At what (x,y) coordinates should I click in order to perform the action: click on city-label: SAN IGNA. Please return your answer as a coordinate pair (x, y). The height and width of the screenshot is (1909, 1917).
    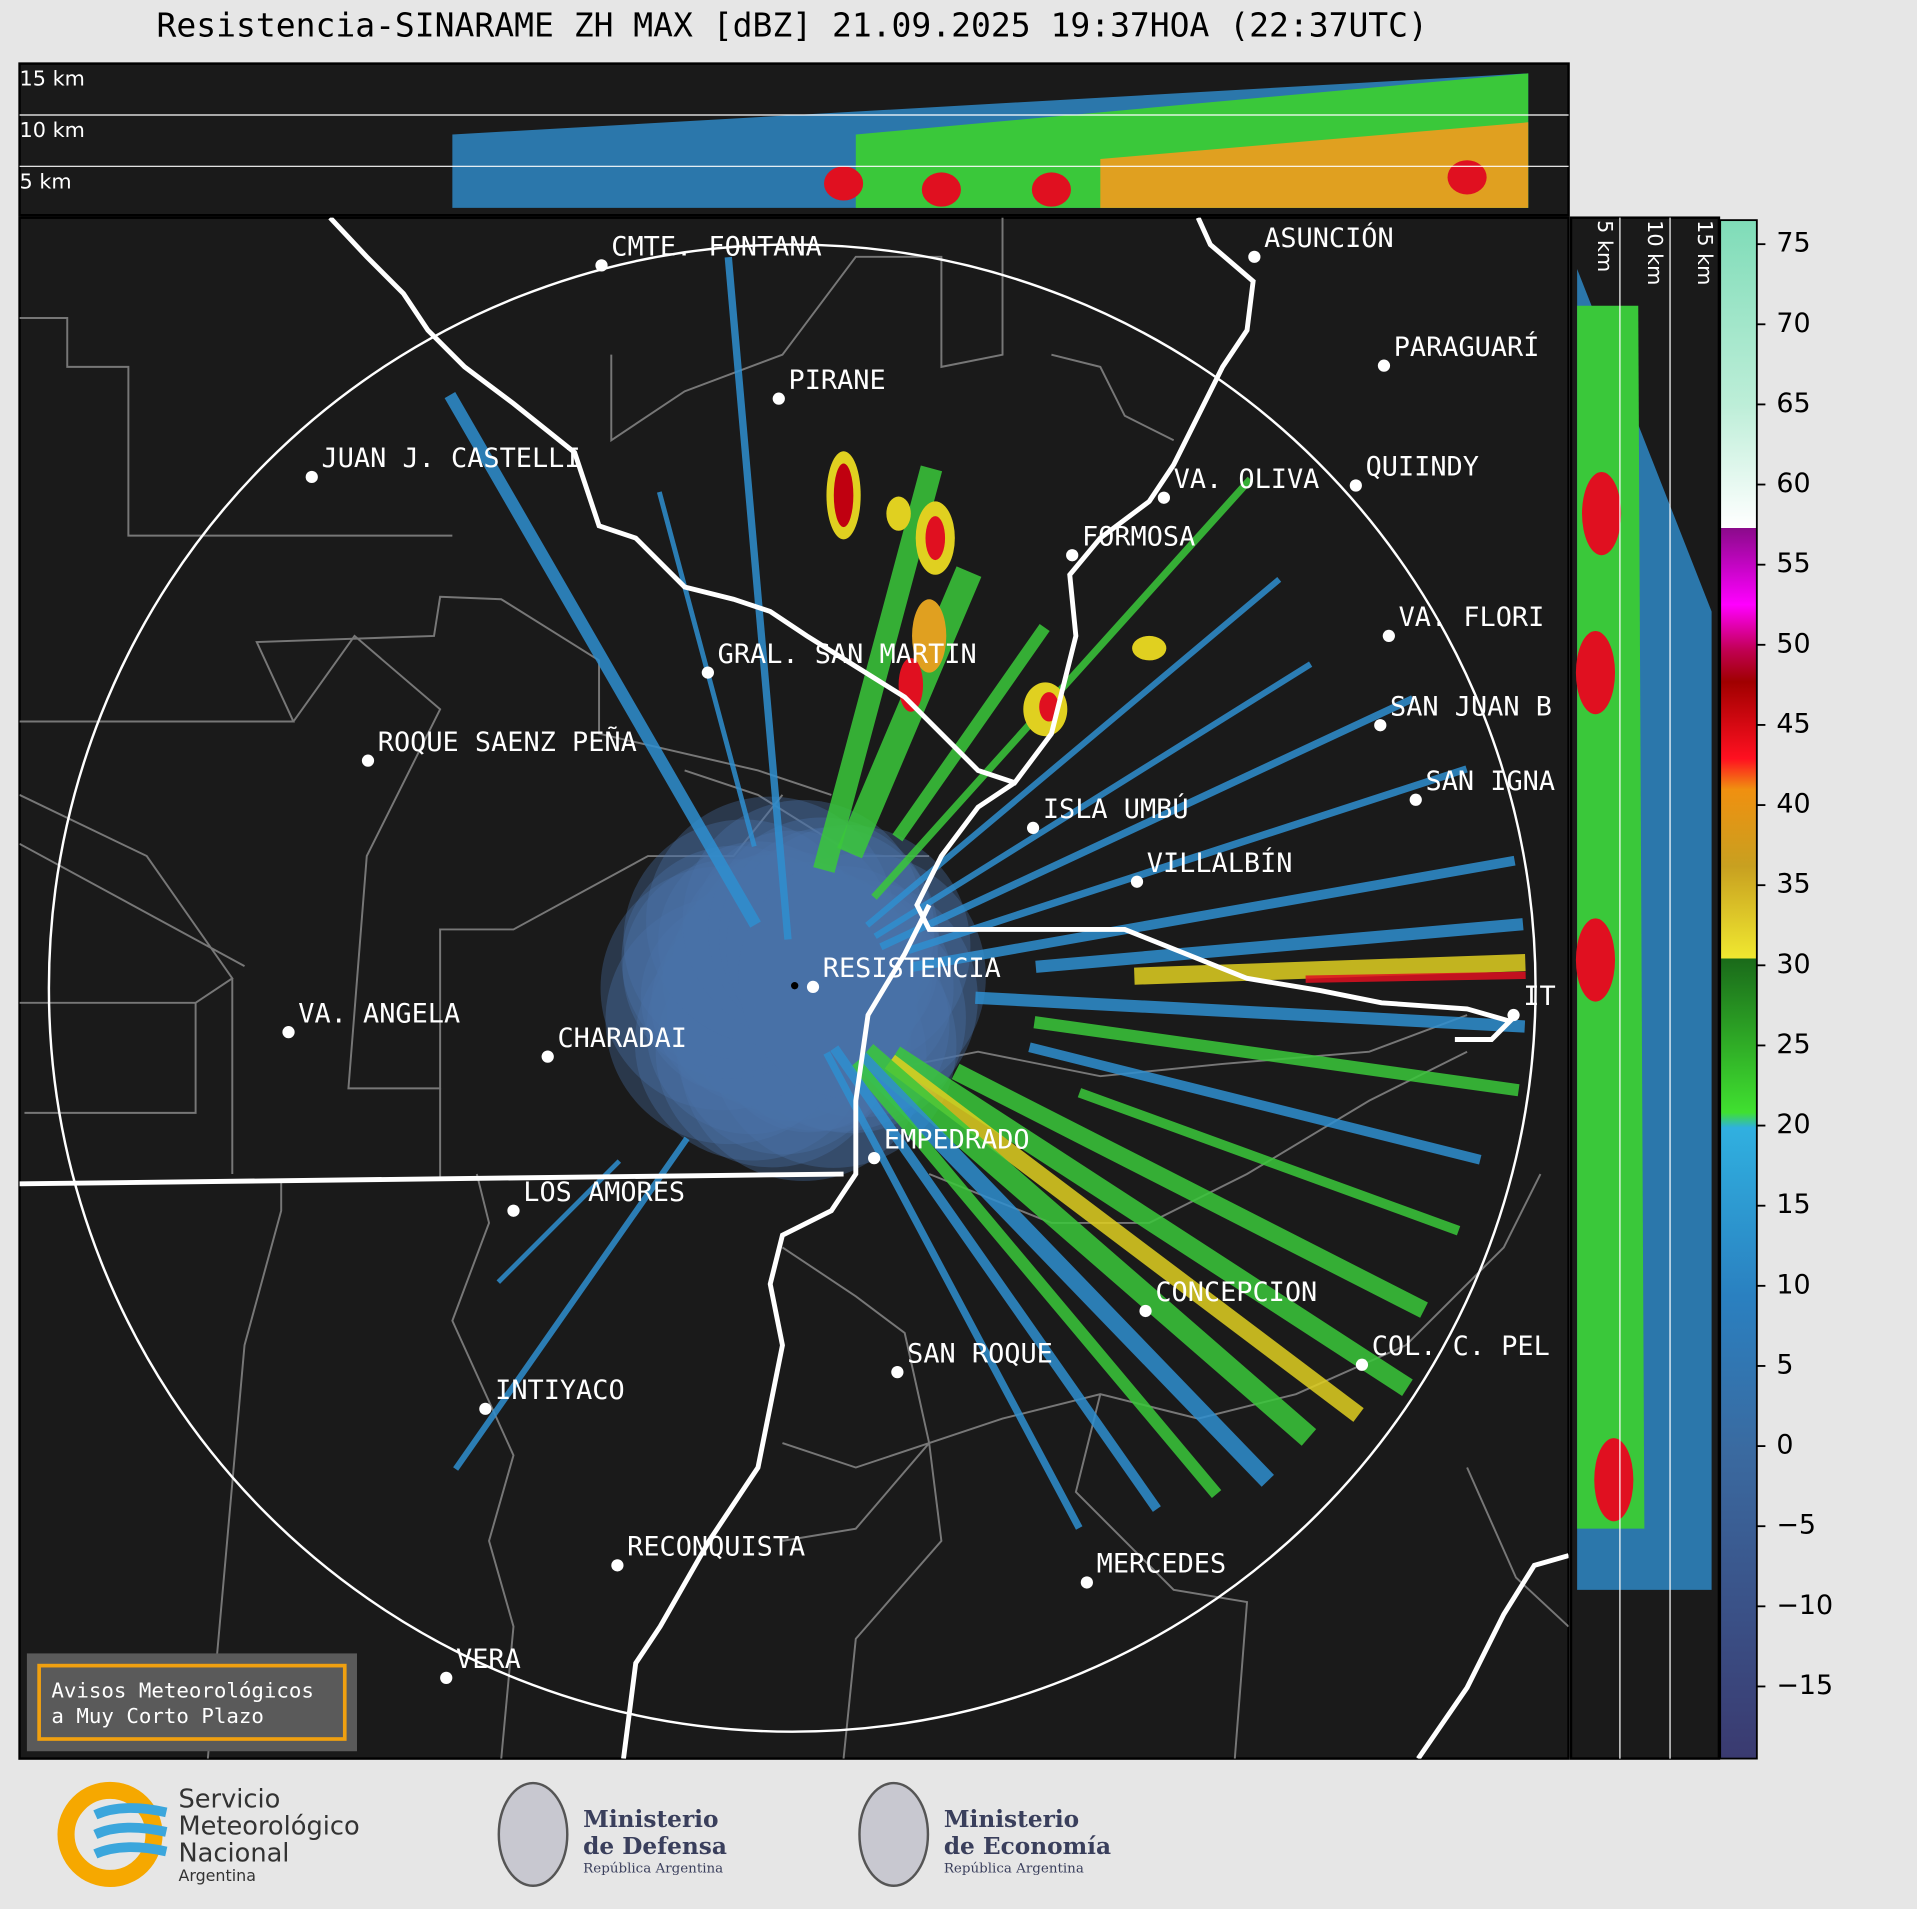
    Looking at the image, I should click on (1491, 781).